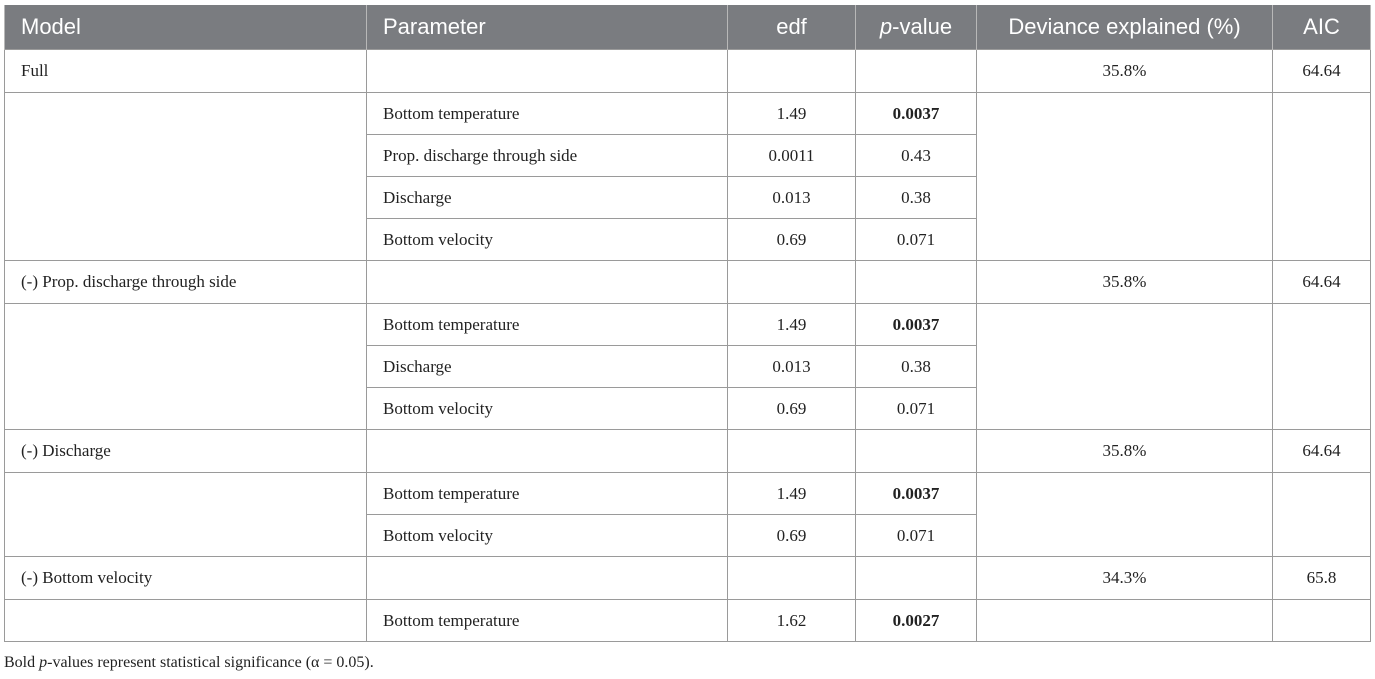 The image size is (1375, 679). I want to click on header-p-value: p-value, so click(916, 27).